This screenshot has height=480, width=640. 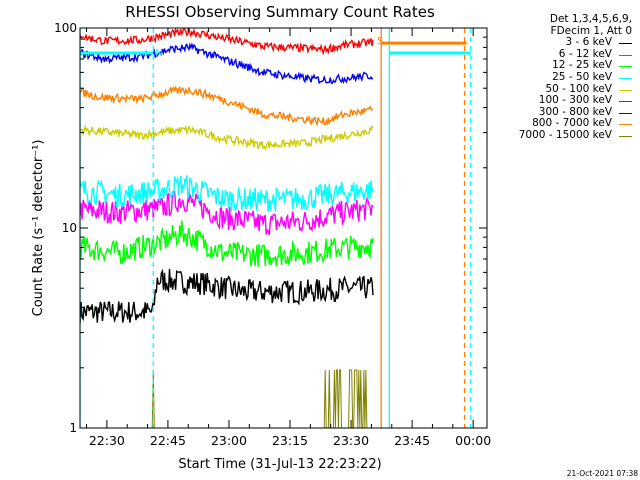 I want to click on x-tick-label: 23:30, so click(x=351, y=440).